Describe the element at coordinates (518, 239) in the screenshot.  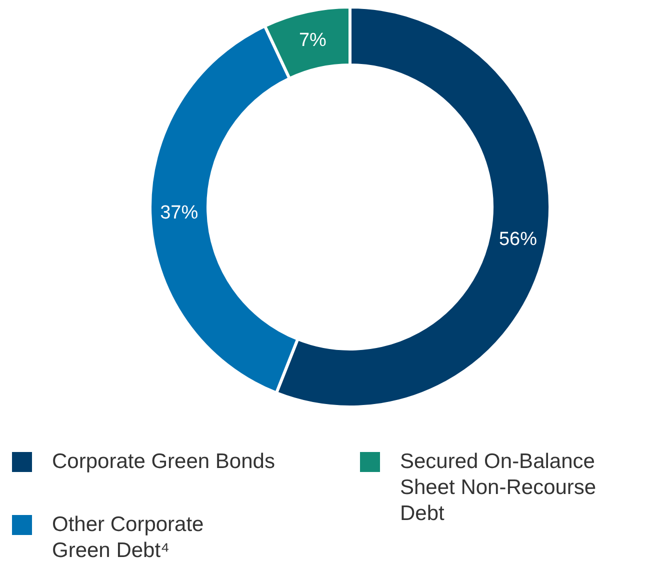
I see `data-label: 56%` at that location.